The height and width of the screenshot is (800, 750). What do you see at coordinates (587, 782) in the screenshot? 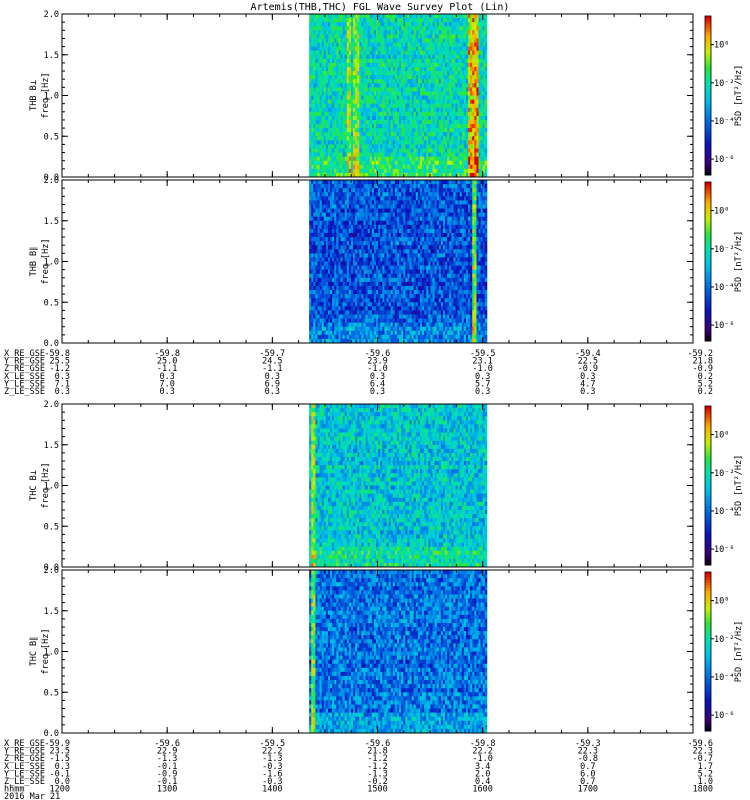
I see `ephemeris-value: 0.7` at bounding box center [587, 782].